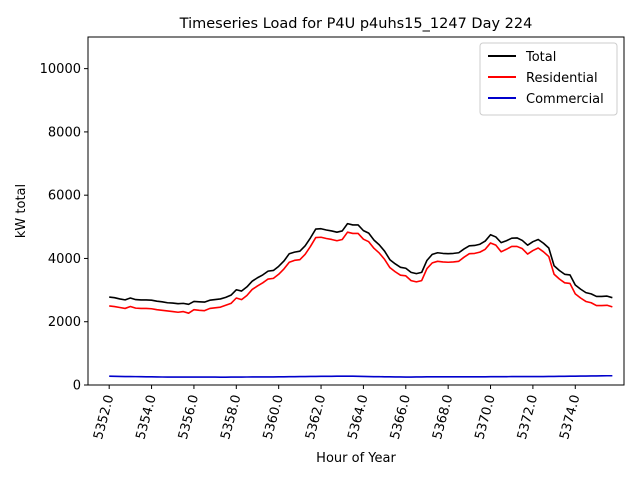 The image size is (640, 480). I want to click on legend-label-commercial: Commercial, so click(565, 99).